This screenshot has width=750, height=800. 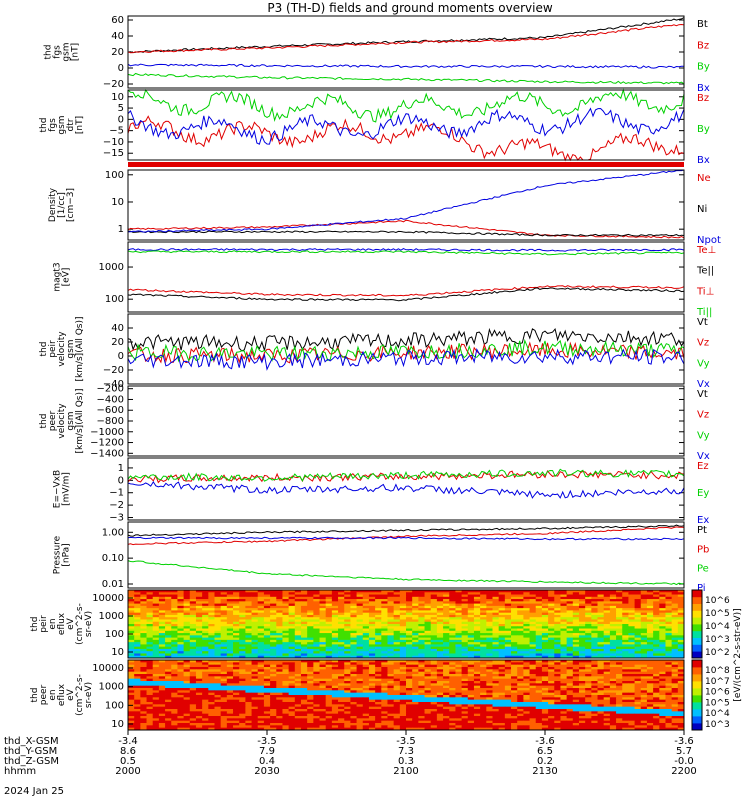 I want to click on y-tick-label: 0.01, so click(x=113, y=584).